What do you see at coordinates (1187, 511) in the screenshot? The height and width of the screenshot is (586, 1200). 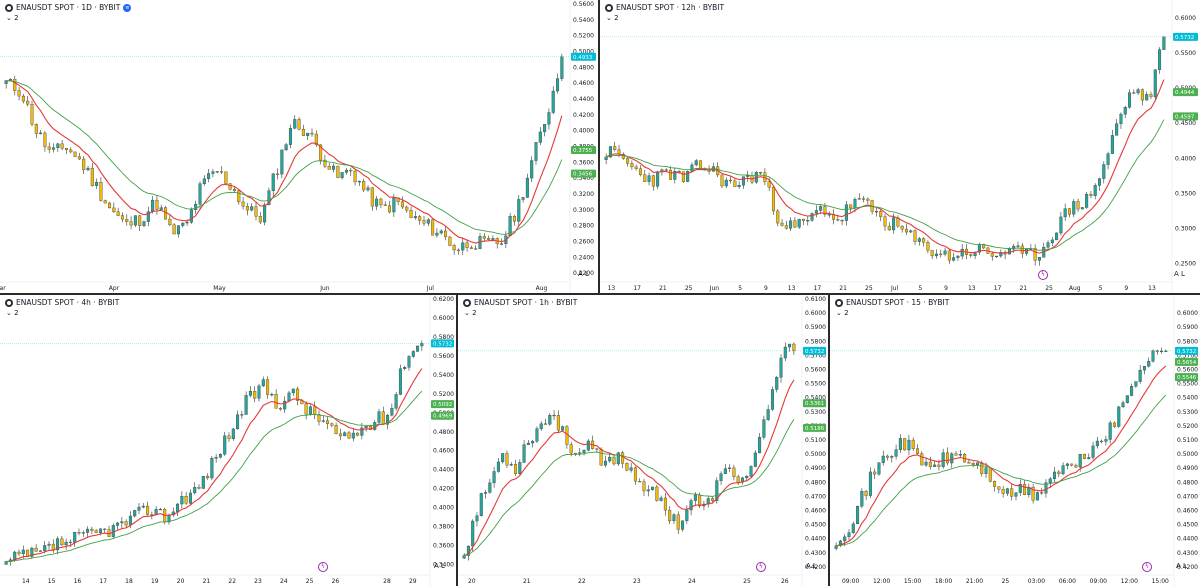 I see `price-tick-label: 0.4600` at bounding box center [1187, 511].